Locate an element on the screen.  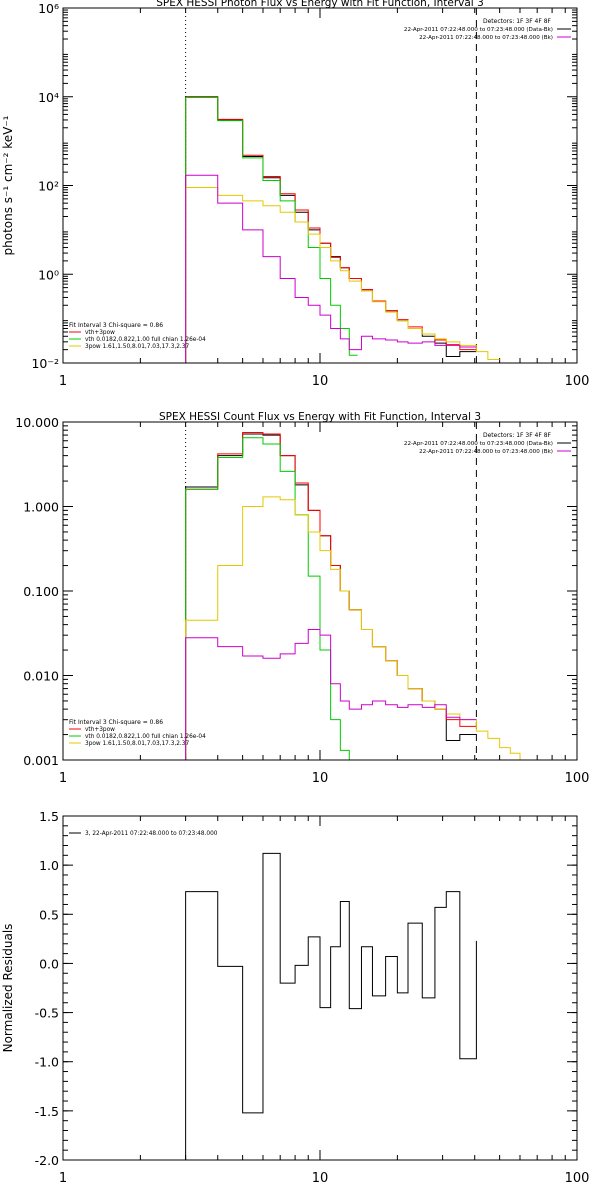
y-tick-label: 0.100 is located at coordinates (41, 591).